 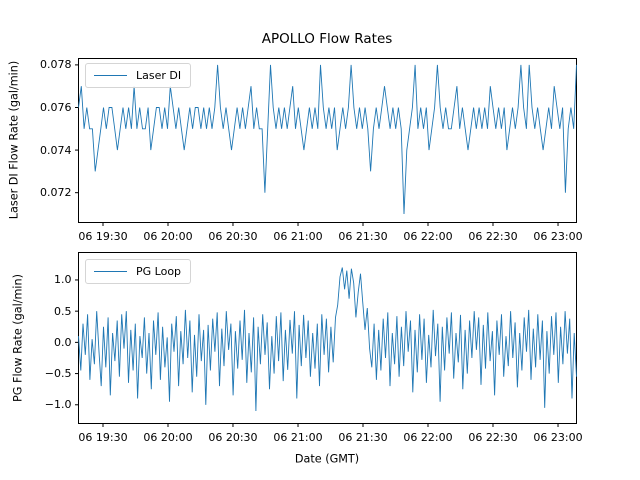 What do you see at coordinates (14, 140) in the screenshot?
I see `y-axis-label-laser-di: Laser DI Flow Rate (gal/min)` at bounding box center [14, 140].